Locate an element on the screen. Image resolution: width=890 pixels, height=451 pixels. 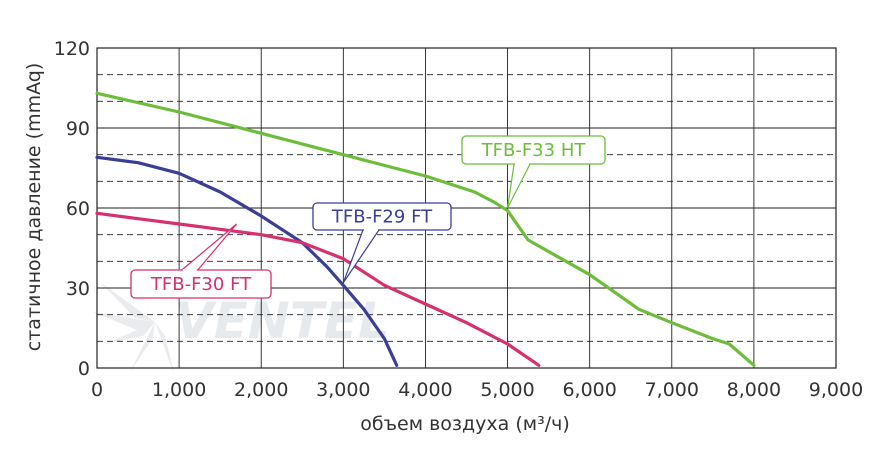
x-tick-label: 0 is located at coordinates (97, 390).